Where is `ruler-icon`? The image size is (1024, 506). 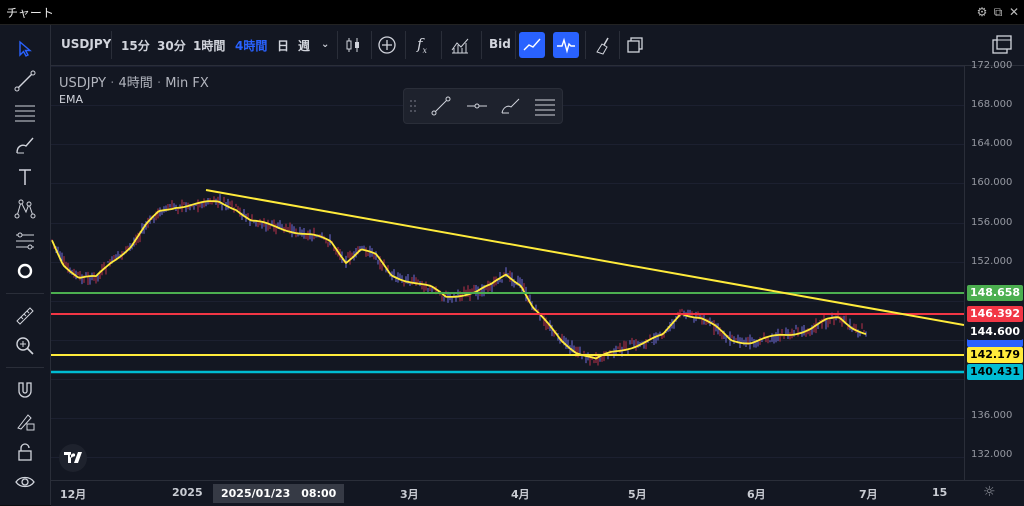
ruler-icon is located at coordinates (25, 316).